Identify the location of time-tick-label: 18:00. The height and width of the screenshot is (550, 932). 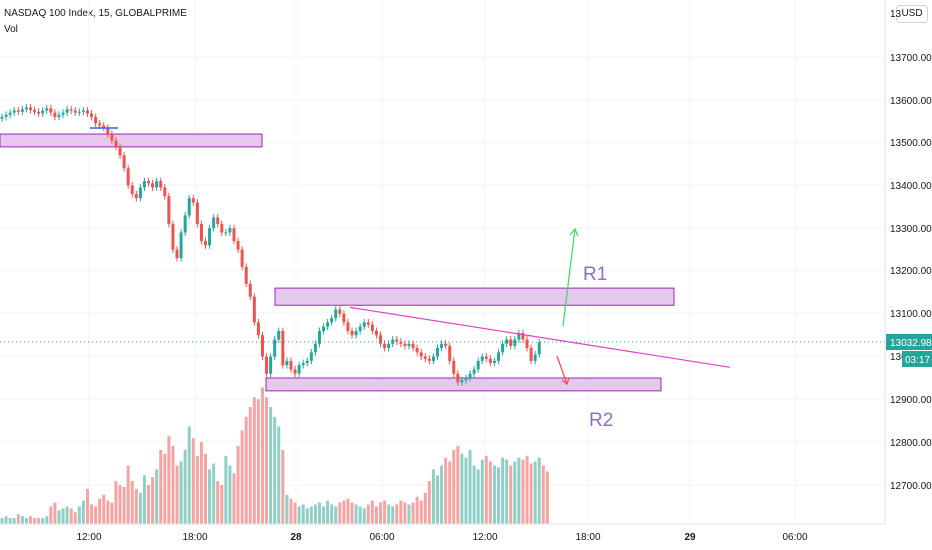
(587, 537).